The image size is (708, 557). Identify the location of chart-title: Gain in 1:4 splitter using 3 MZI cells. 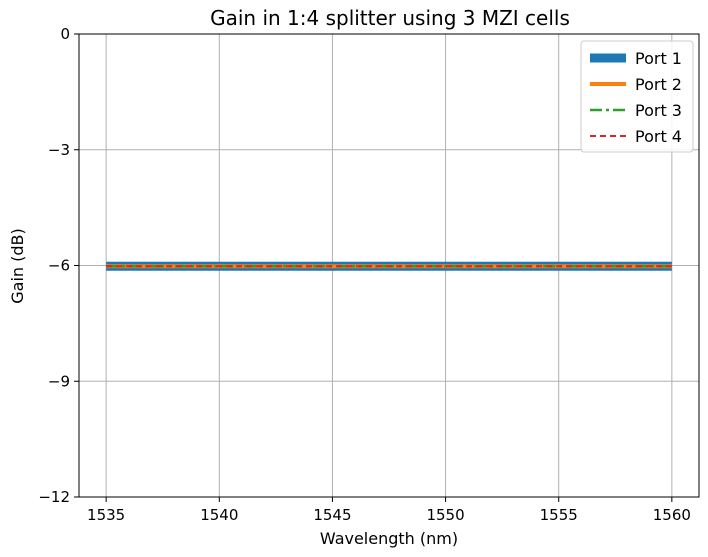
(390, 18).